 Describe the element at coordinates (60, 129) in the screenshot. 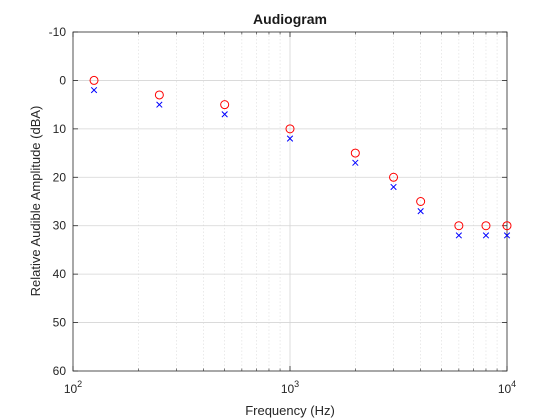

I see `y-tick-label: 10` at that location.